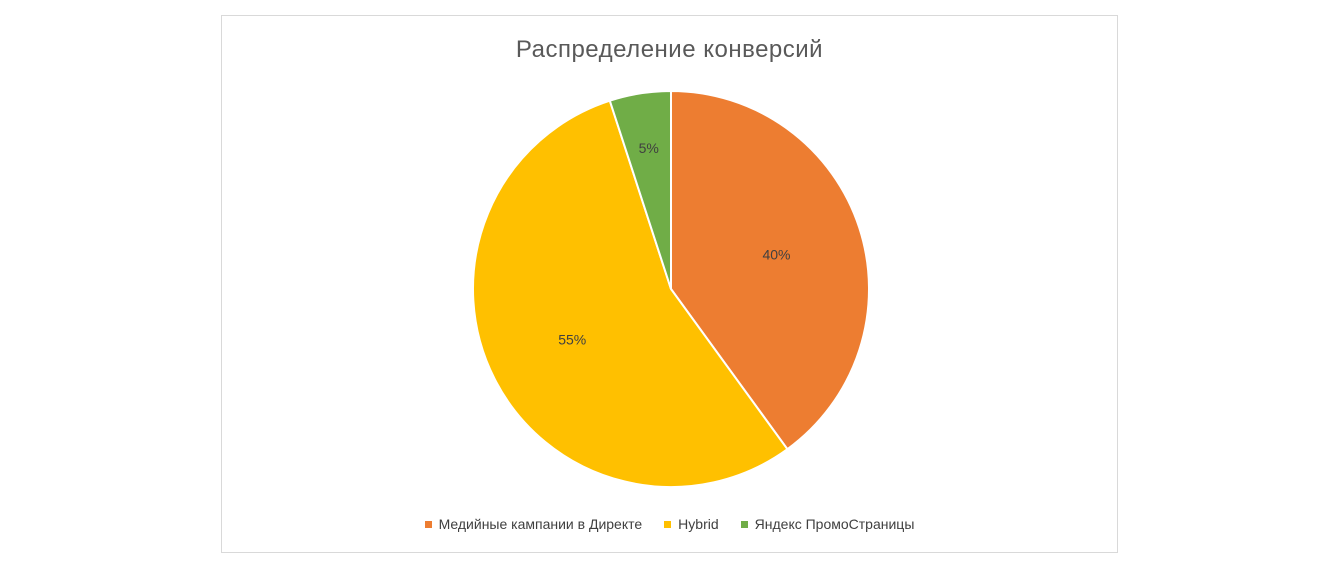  Describe the element at coordinates (640, 189) in the screenshot. I see `pie-slice-promo-pages` at that location.